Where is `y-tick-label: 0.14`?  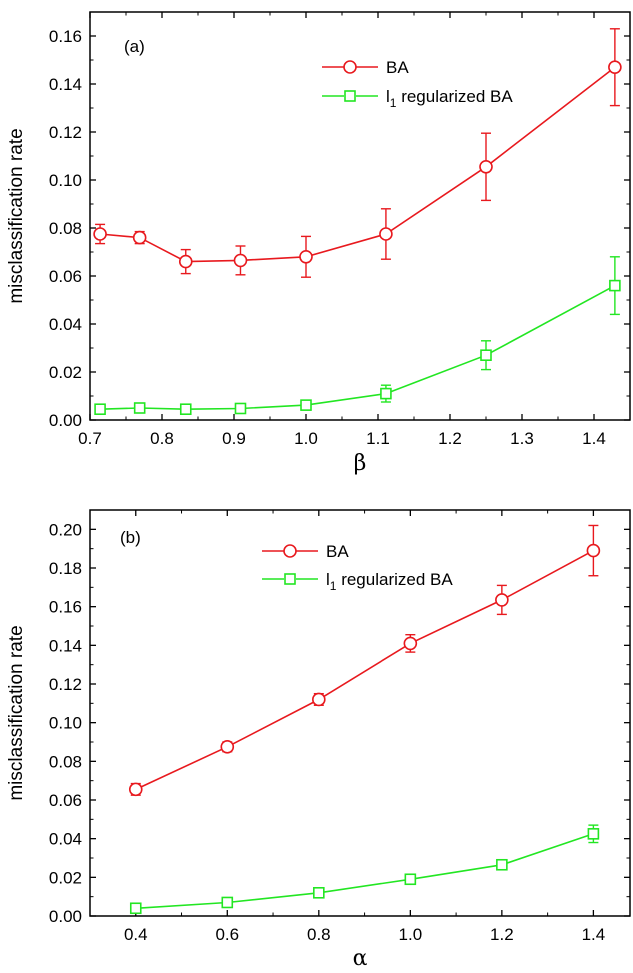 y-tick-label: 0.14 is located at coordinates (65, 84).